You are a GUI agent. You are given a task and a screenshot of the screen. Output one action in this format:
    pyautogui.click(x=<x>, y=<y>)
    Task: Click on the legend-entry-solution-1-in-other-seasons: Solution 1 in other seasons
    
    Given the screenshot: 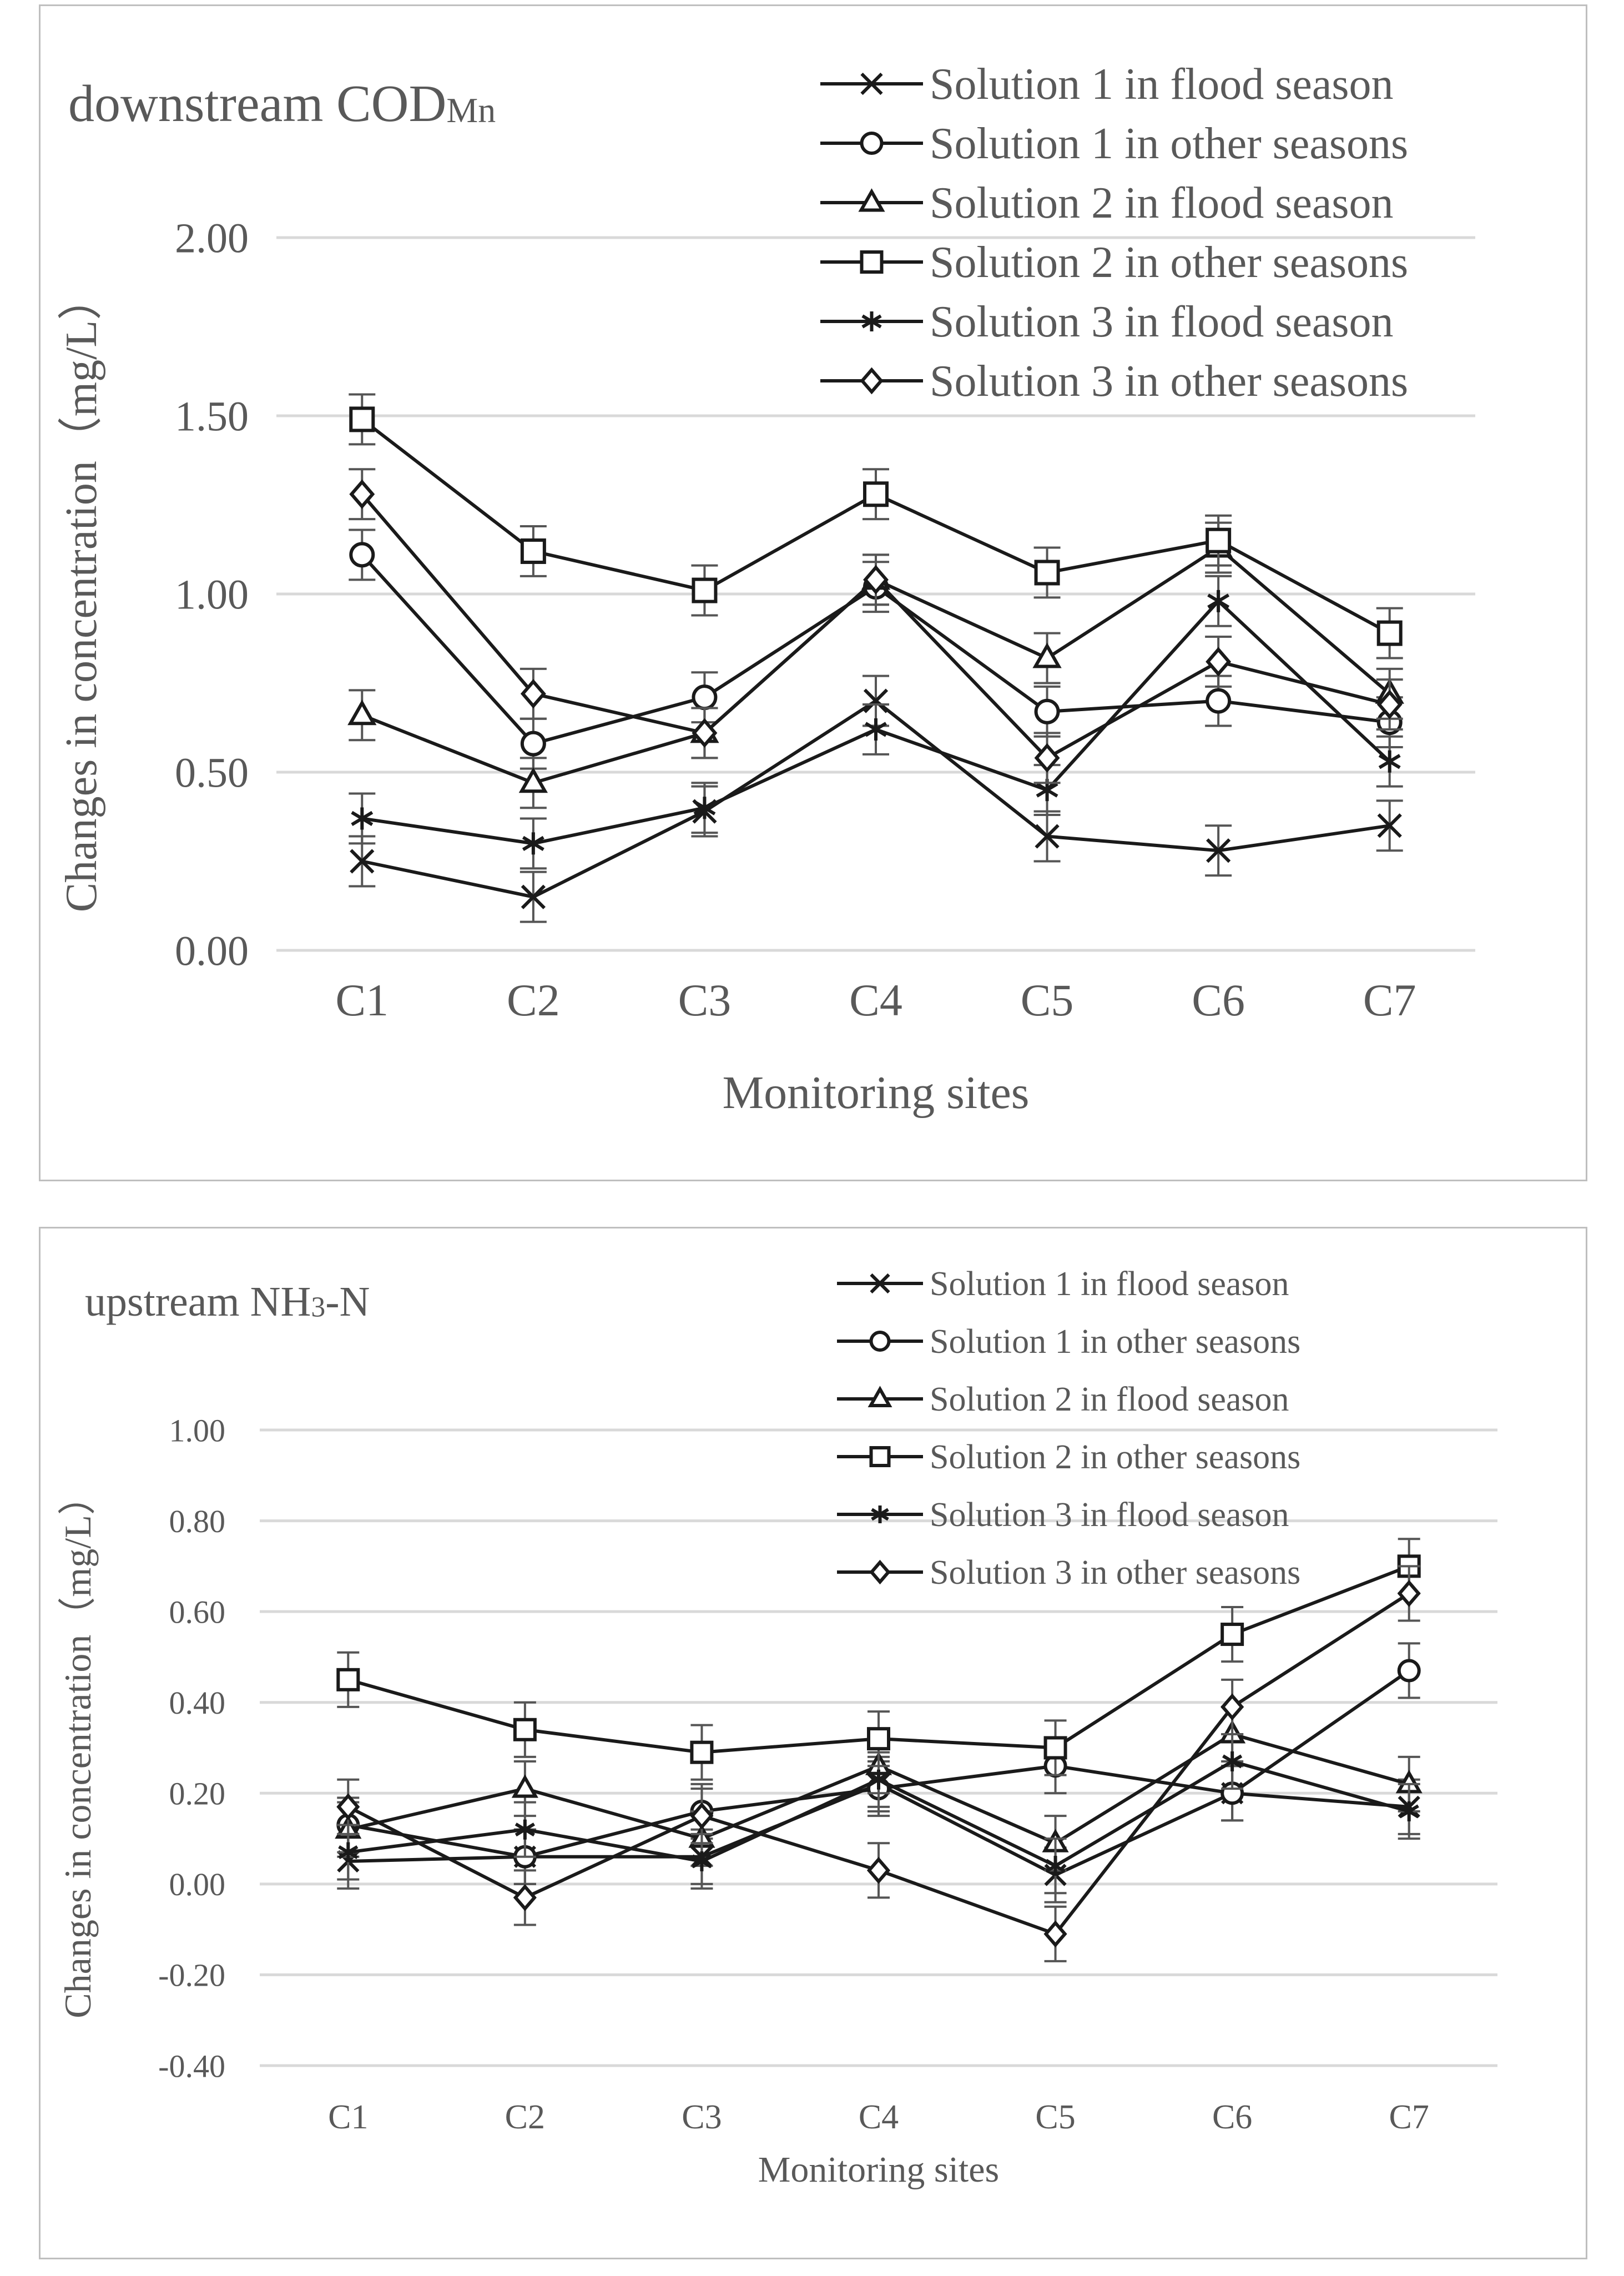 What is the action you would take?
    pyautogui.click(x=1068, y=1342)
    